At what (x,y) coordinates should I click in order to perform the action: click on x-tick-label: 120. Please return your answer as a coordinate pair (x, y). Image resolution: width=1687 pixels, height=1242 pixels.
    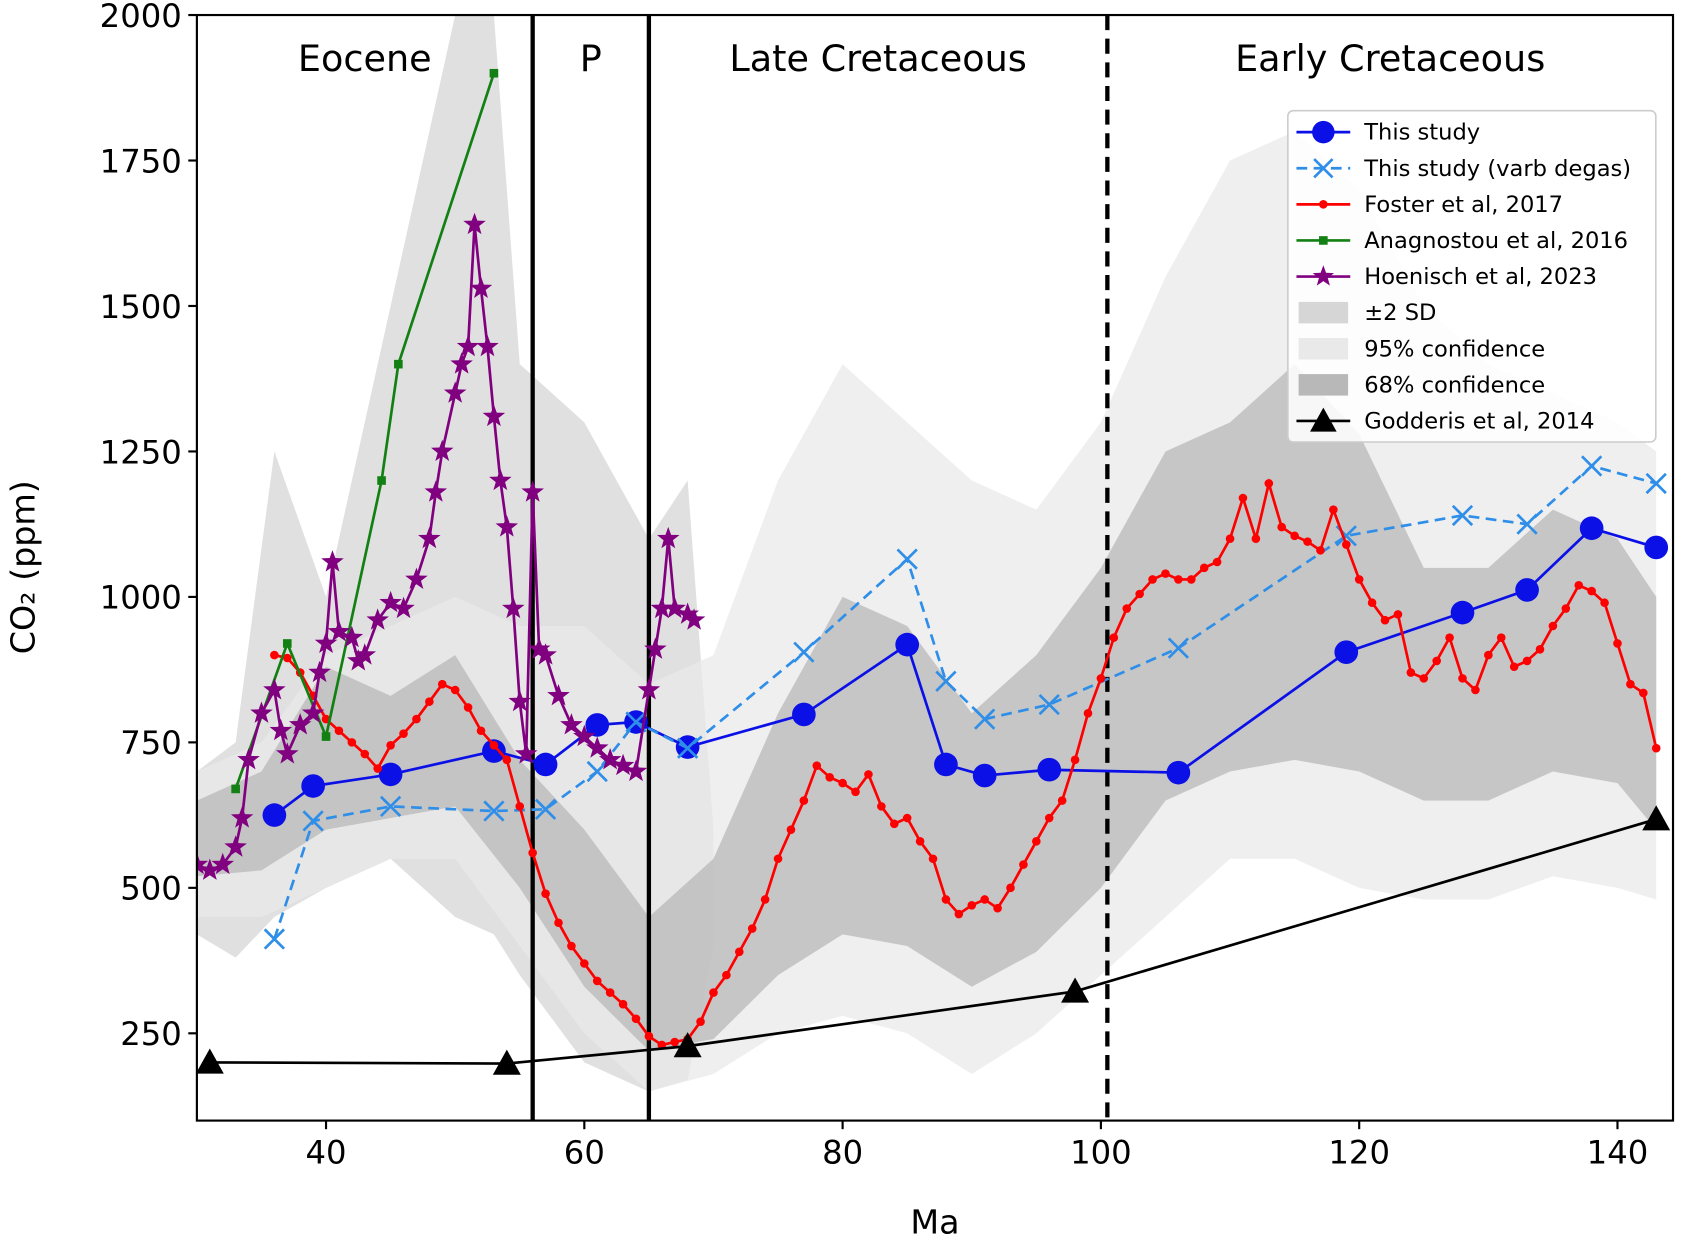
    Looking at the image, I should click on (1359, 1153).